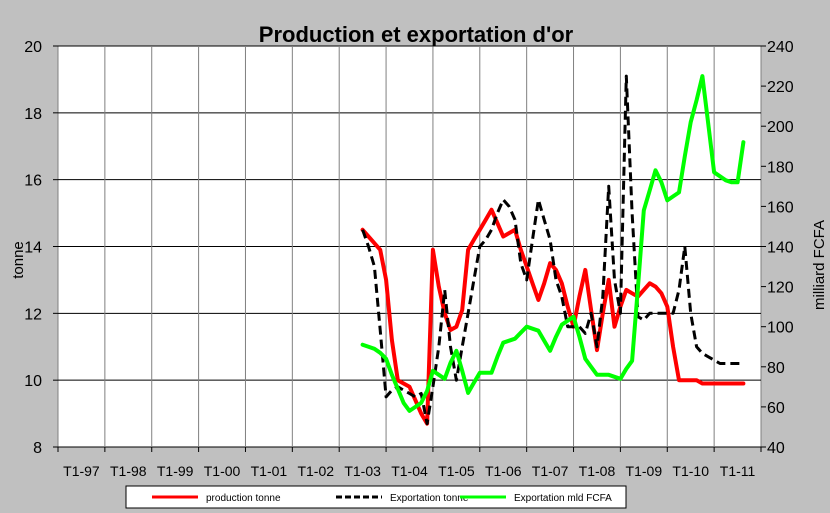 The width and height of the screenshot is (830, 513). Describe the element at coordinates (780, 207) in the screenshot. I see `y2-tick-label: 160` at that location.